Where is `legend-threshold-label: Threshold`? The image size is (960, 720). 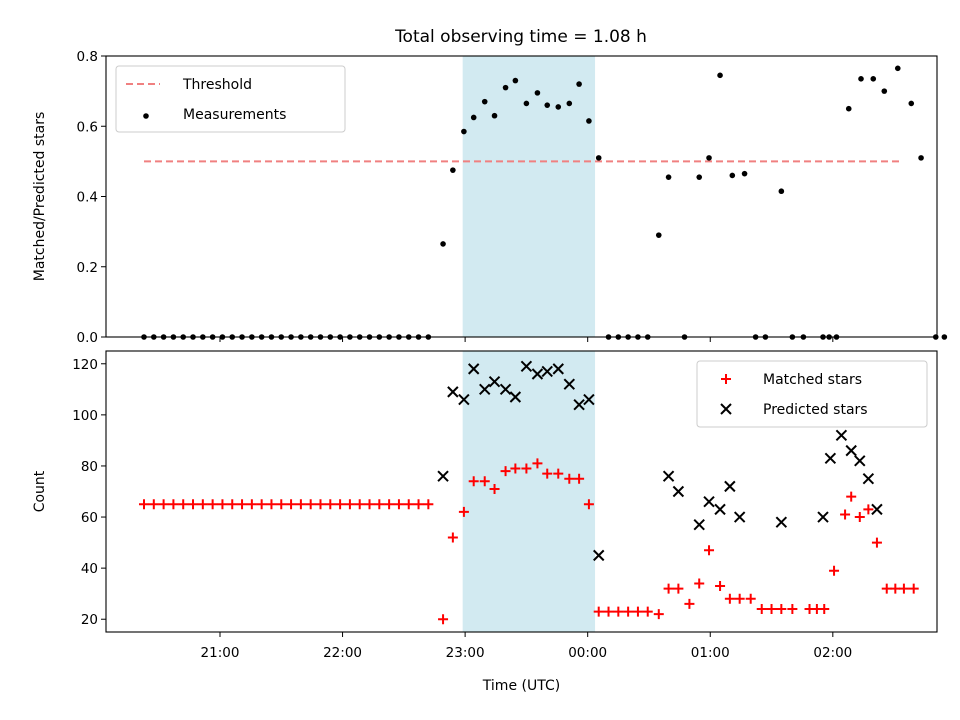
legend-threshold-label: Threshold is located at coordinates (217, 85).